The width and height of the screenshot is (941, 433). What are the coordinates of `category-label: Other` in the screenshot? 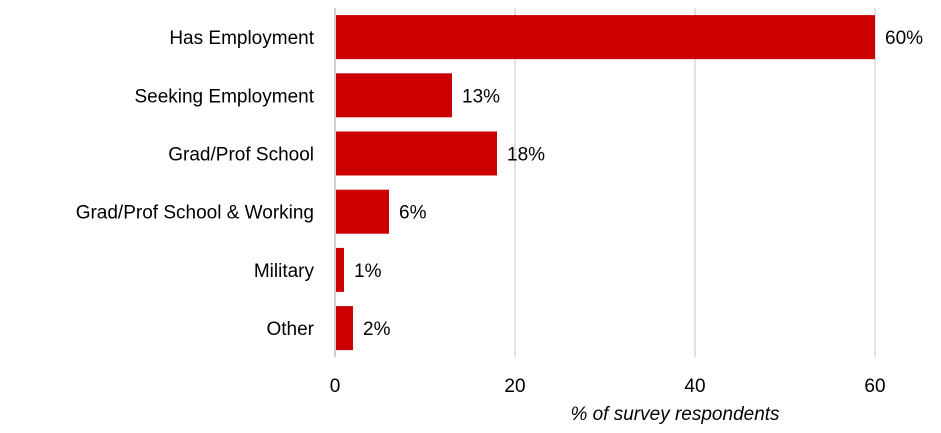 It's located at (290, 329).